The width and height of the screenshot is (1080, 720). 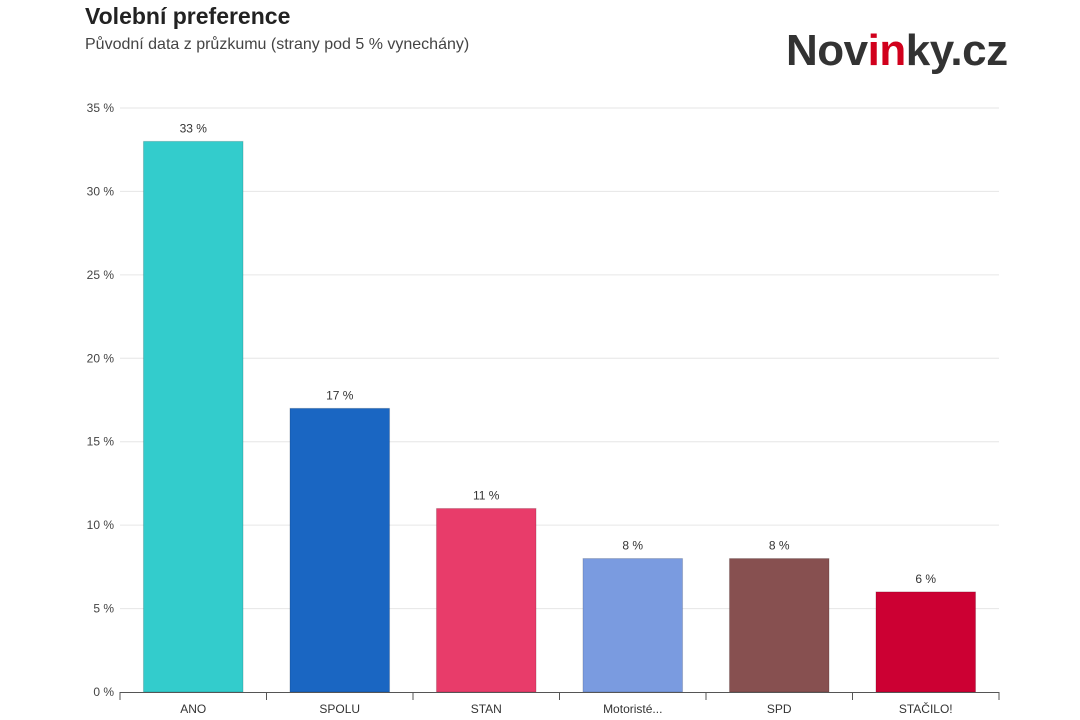 What do you see at coordinates (925, 579) in the screenshot?
I see `data-label: 6 %` at bounding box center [925, 579].